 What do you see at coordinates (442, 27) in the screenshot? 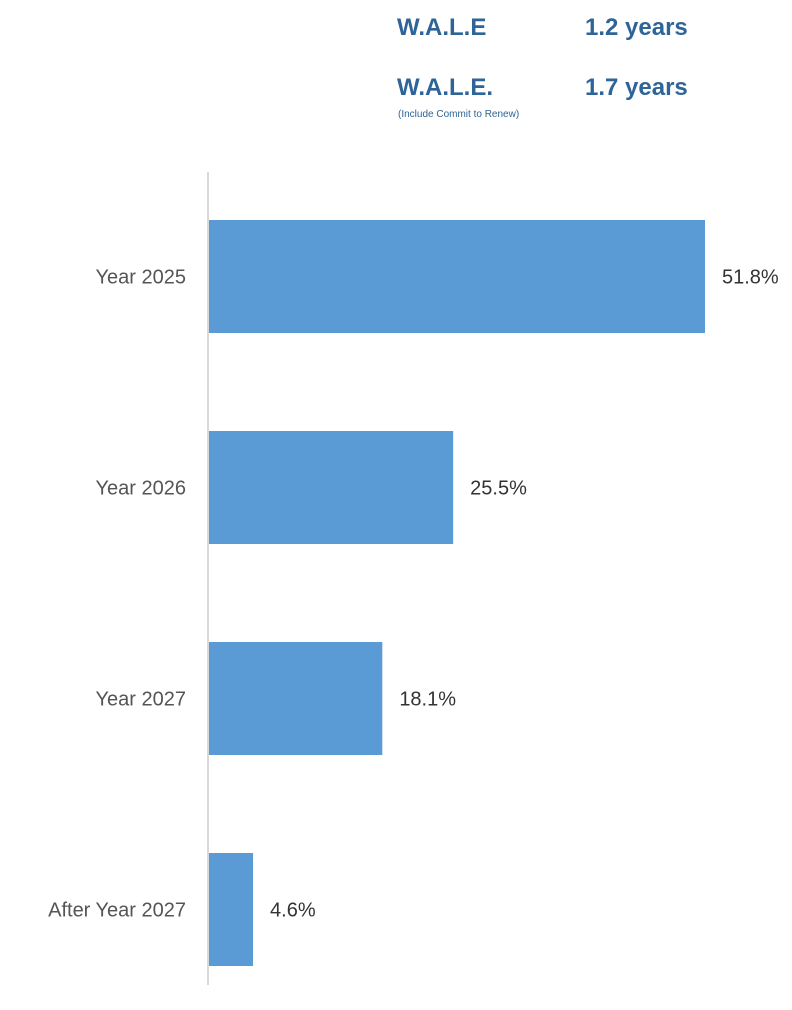
I see `wale-label: W.A.L.E` at bounding box center [442, 27].